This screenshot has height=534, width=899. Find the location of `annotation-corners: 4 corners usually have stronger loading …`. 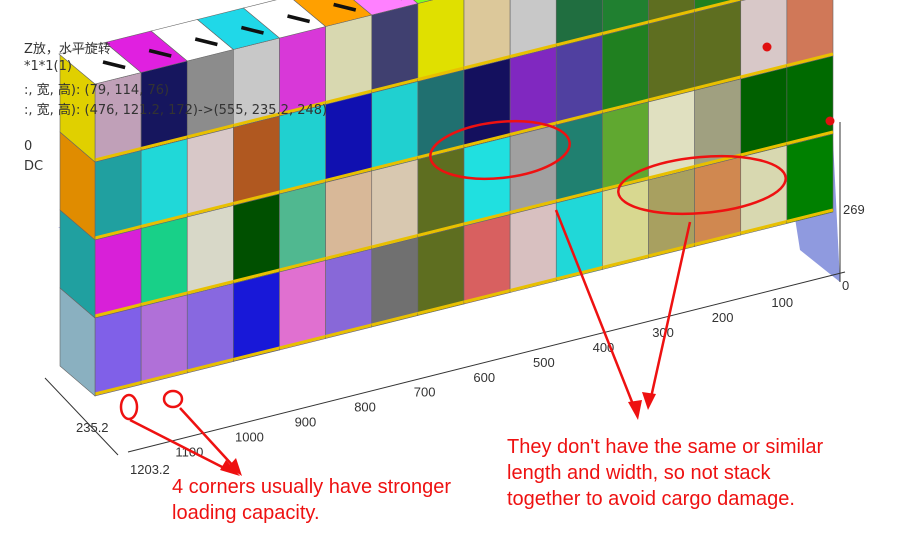

annotation-corners: 4 corners usually have stronger loading … is located at coordinates (311, 500).